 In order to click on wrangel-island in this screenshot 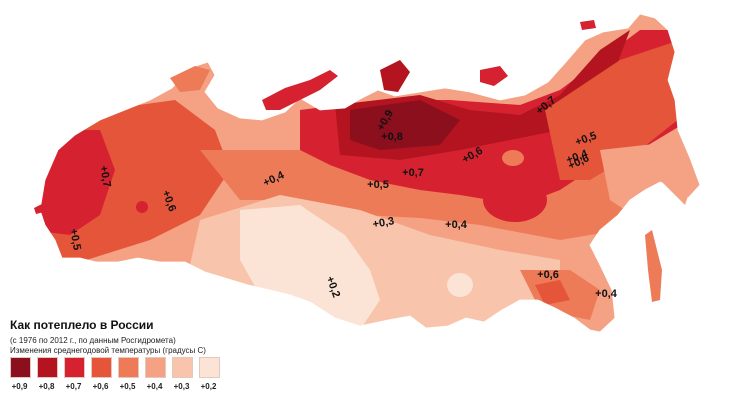, I will do `click(588, 25)`.